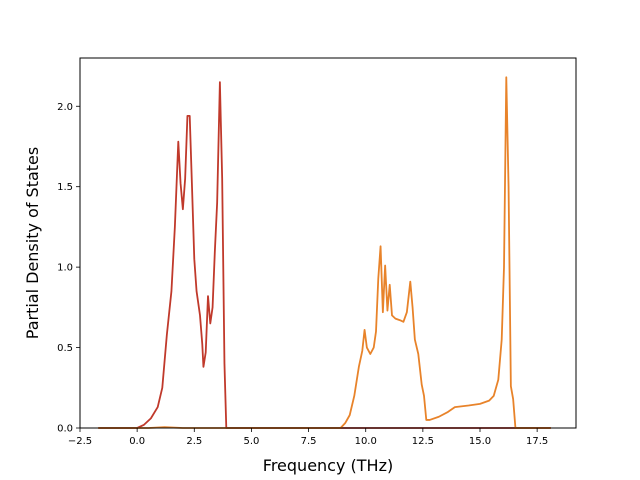 Image resolution: width=640 pixels, height=480 pixels. I want to click on x-tick-label: 0.0, so click(137, 441).